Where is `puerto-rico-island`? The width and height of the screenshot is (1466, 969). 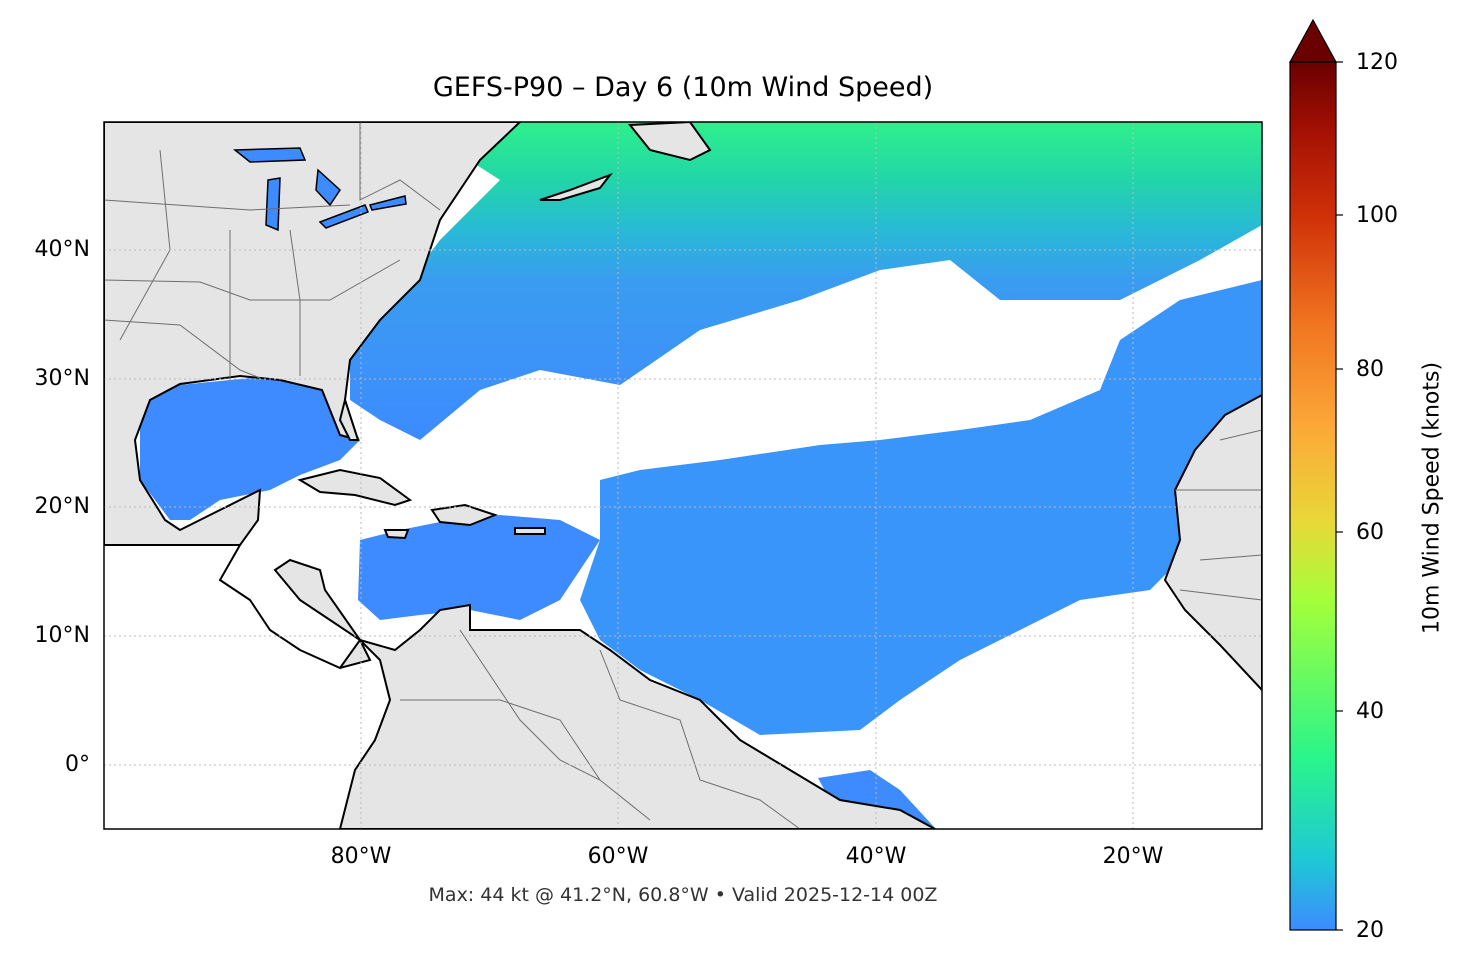 puerto-rico-island is located at coordinates (530, 531).